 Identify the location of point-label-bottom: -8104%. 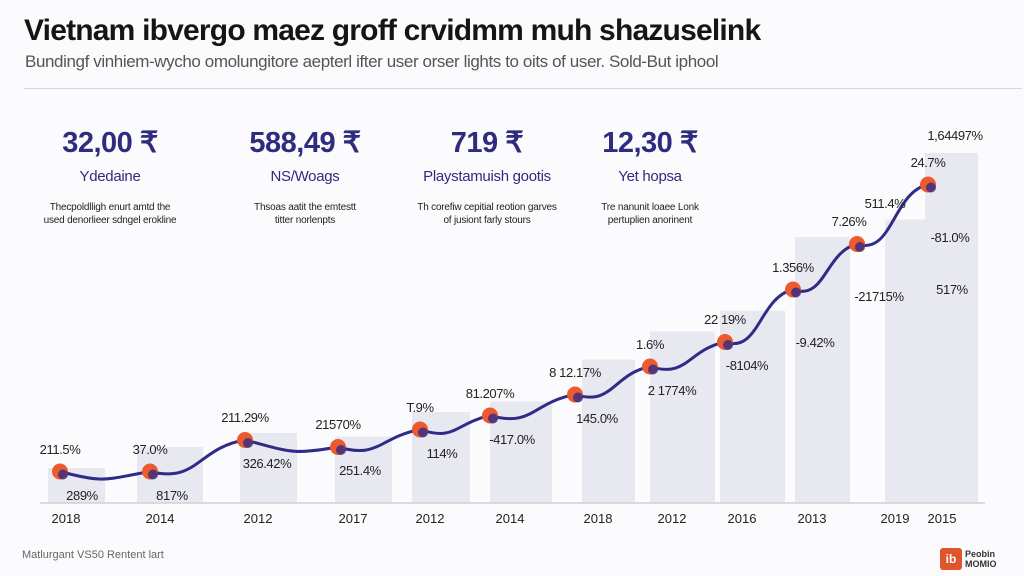
(747, 365).